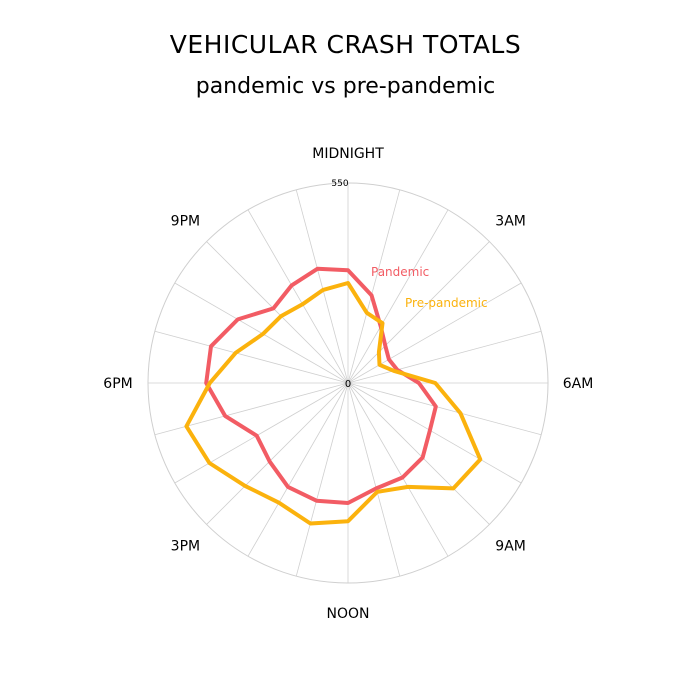  I want to click on axis-label-3am: 3AM, so click(510, 221).